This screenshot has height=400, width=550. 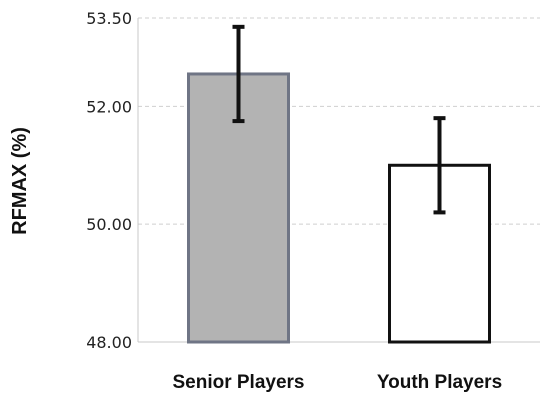 I want to click on y-tick-label: 50.00, so click(x=109, y=224).